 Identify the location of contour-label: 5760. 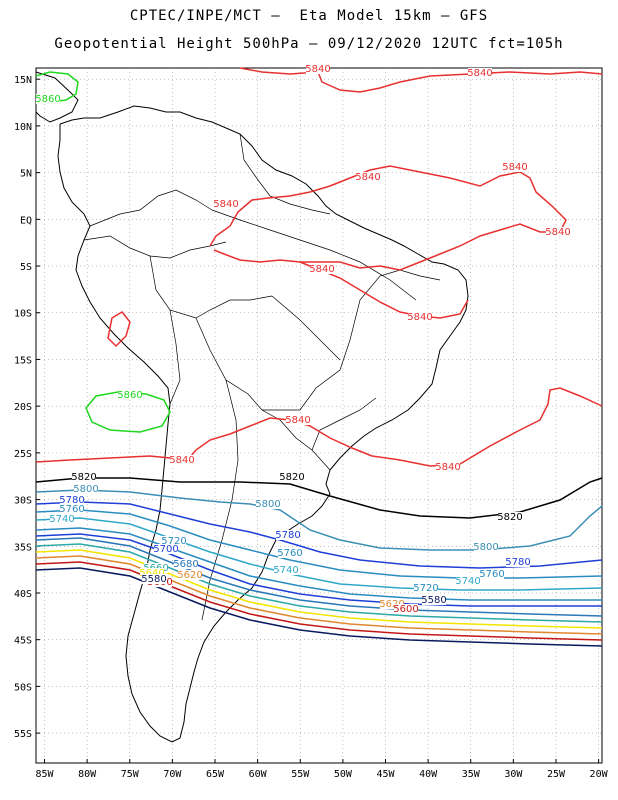
(71, 509).